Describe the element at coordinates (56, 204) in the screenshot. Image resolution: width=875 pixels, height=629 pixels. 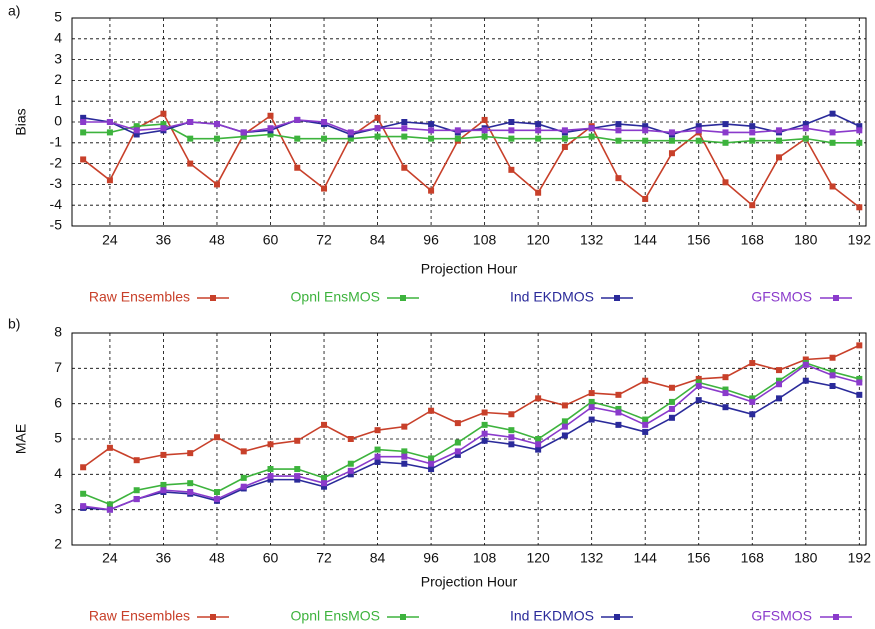
I see `y-tick-label: -4` at that location.